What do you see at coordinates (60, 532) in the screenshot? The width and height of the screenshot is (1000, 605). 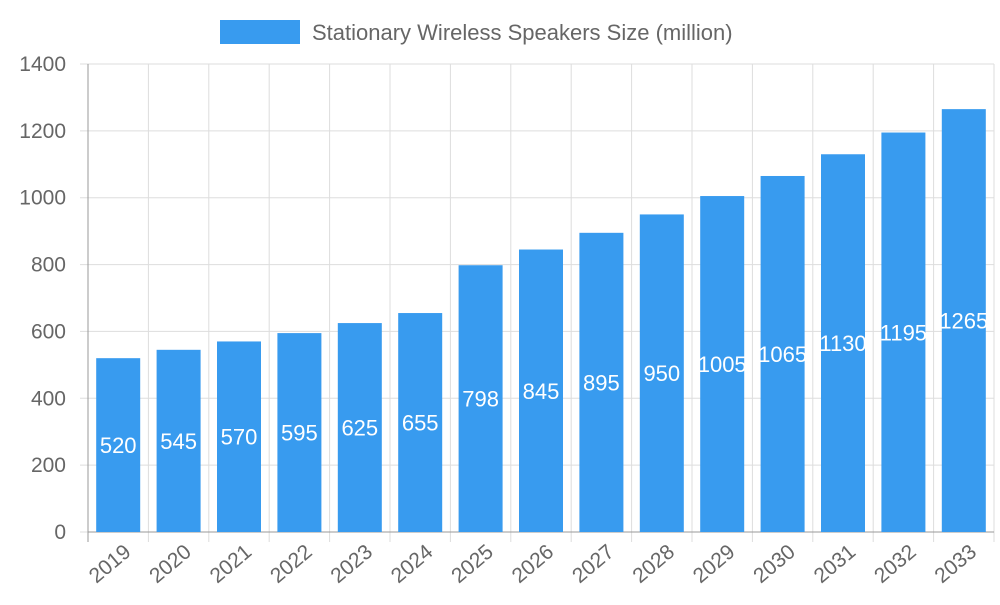 I see `y-tick-label: 0` at bounding box center [60, 532].